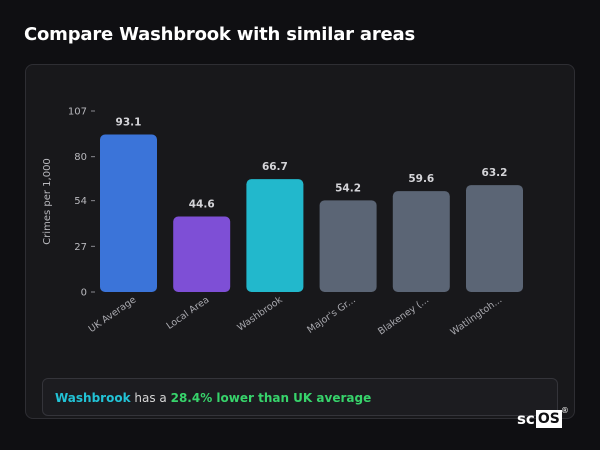 The image size is (600, 450). Describe the element at coordinates (47, 201) in the screenshot. I see `y-axis-label: Crimes per 1,000` at that location.